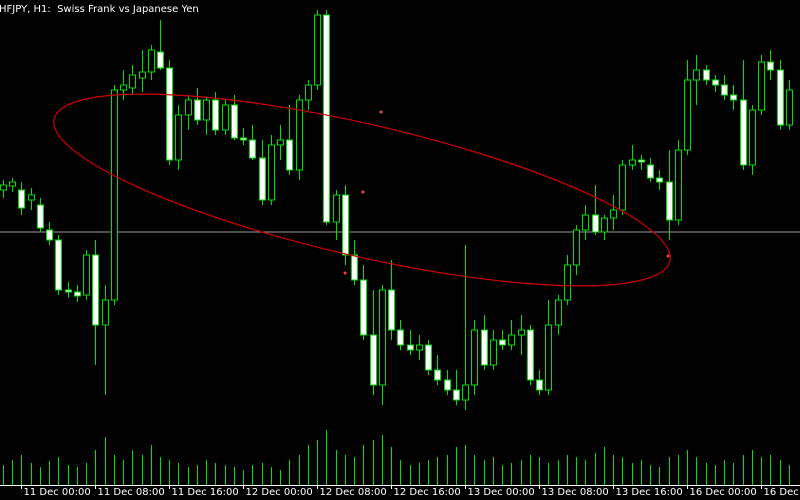 The image size is (800, 500). What do you see at coordinates (353, 492) in the screenshot?
I see `x-tick-label: 12 Dec 08:00` at bounding box center [353, 492].